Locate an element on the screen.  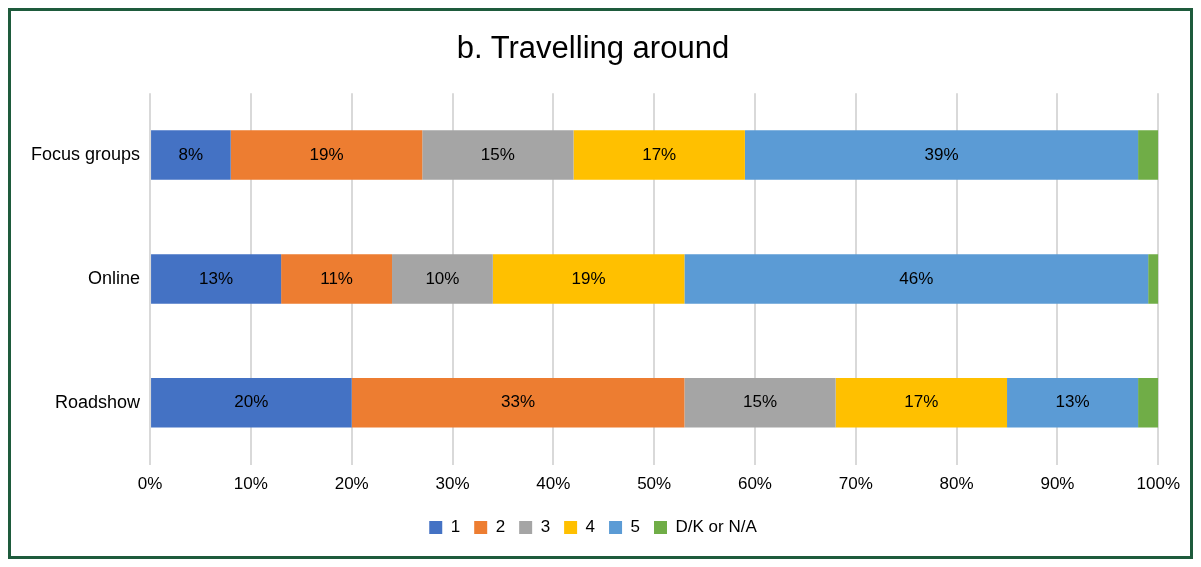
x-tick-label: 0% is located at coordinates (150, 484).